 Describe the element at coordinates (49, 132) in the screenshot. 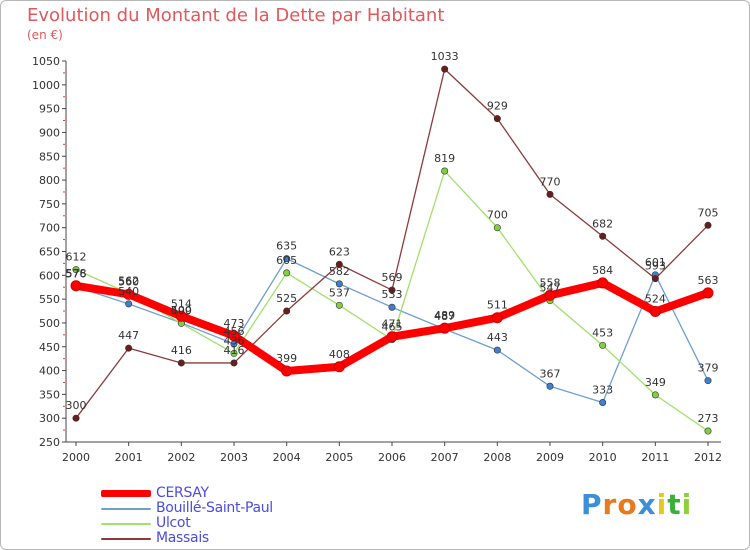

I see `y-tick-label: 900` at that location.